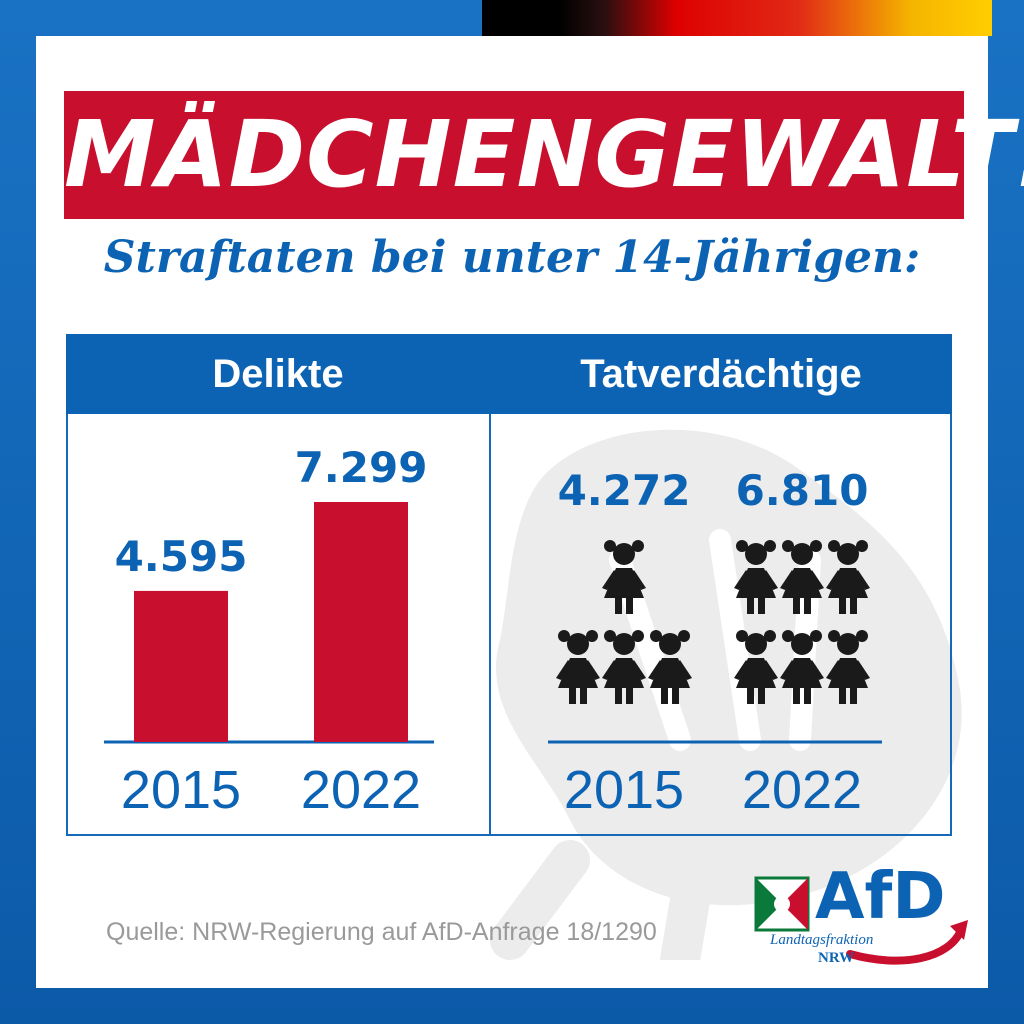 The image size is (1024, 1024). Describe the element at coordinates (490, 585) in the screenshot. I see `panel-divider` at that location.